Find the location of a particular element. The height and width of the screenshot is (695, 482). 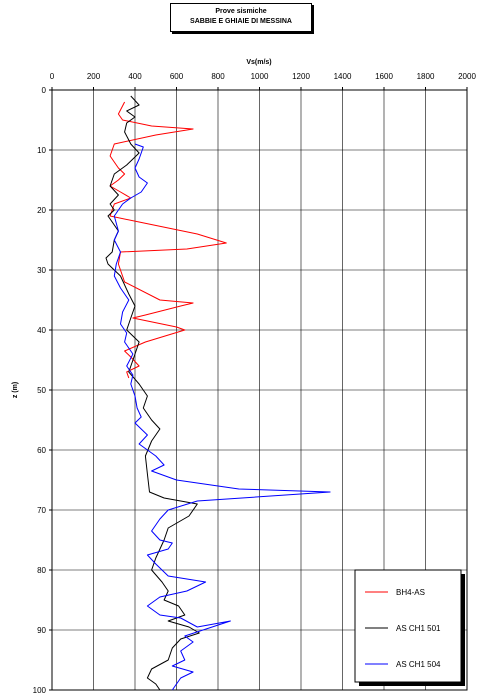

x-axis-ticks: 0 200 400 600 800 1000 1200 1400 1600 1800 2000 is located at coordinates (263, 81).